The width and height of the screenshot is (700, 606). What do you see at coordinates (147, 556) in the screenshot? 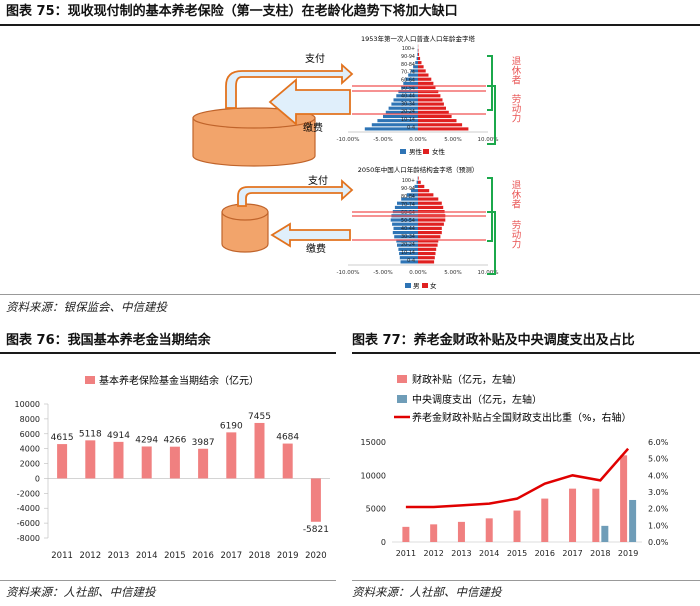
I see `fig76-x-tick: 2014` at bounding box center [147, 556].